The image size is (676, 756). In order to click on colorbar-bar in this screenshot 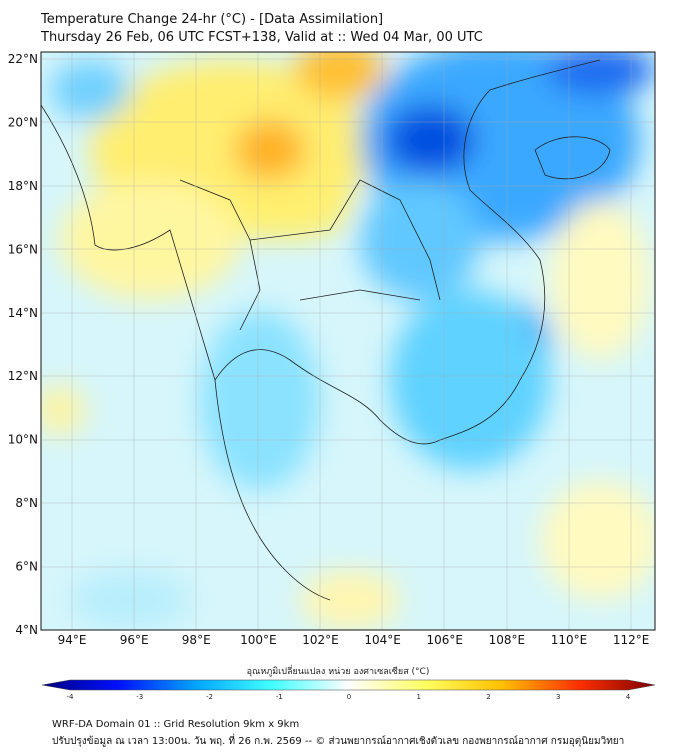, I will do `click(348, 685)`.